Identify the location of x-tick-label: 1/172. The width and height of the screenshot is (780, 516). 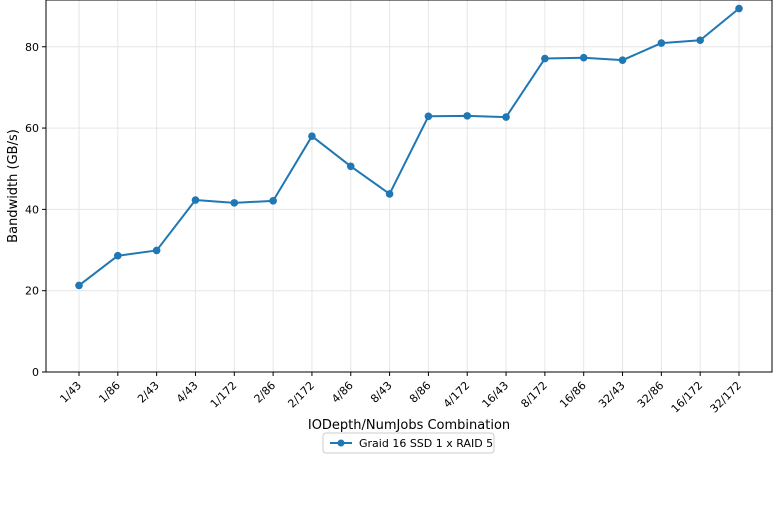
(224, 395).